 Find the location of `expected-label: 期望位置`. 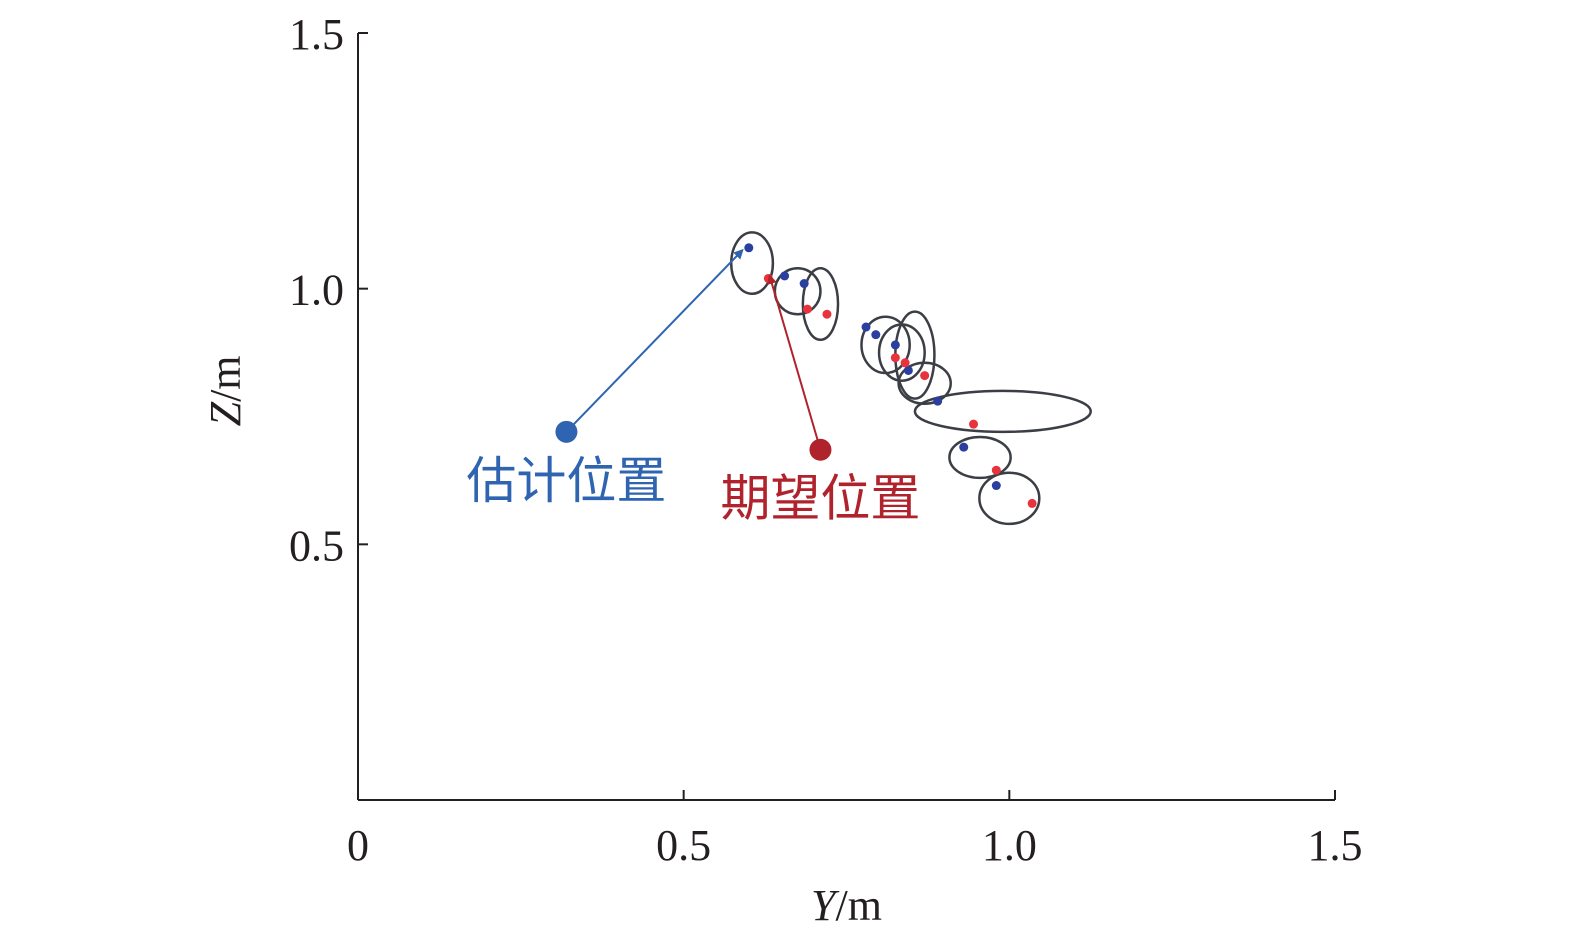

expected-label: 期望位置 is located at coordinates (820, 499).